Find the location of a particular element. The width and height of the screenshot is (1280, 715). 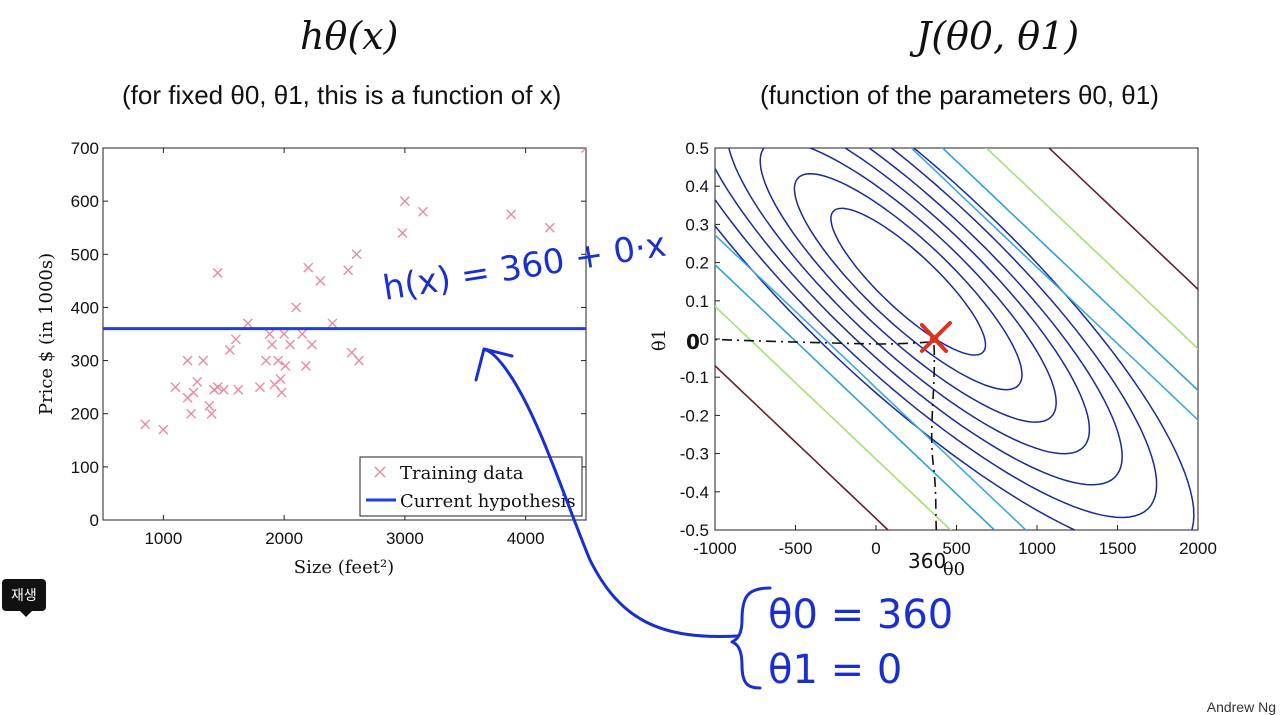

legend-training-label: Training data is located at coordinates (462, 473).